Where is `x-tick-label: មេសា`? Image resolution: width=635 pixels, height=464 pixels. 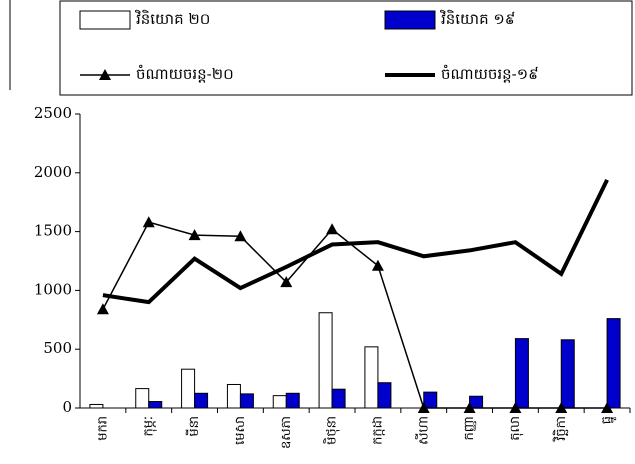 x-tick-label: មេសា is located at coordinates (240, 430).